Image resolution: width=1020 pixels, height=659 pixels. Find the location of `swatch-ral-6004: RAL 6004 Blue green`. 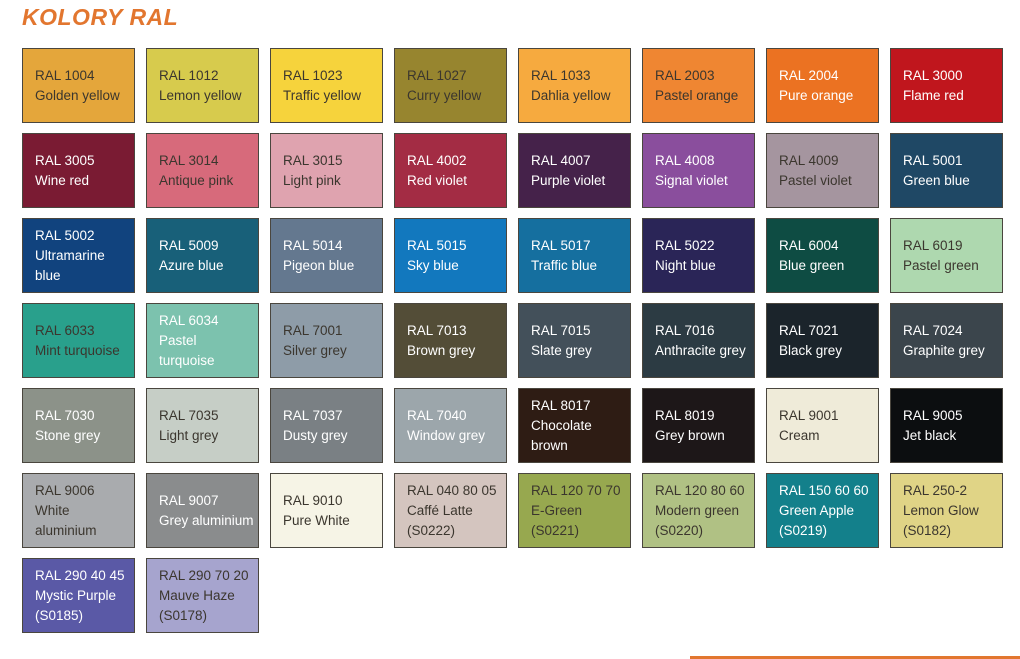

swatch-ral-6004: RAL 6004 Blue green is located at coordinates (822, 255).